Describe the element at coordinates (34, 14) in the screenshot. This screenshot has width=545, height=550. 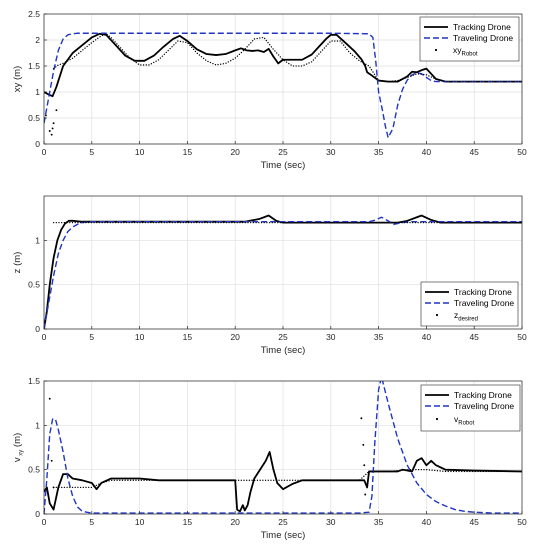
I see `y-tick-label: 2.5` at that location.